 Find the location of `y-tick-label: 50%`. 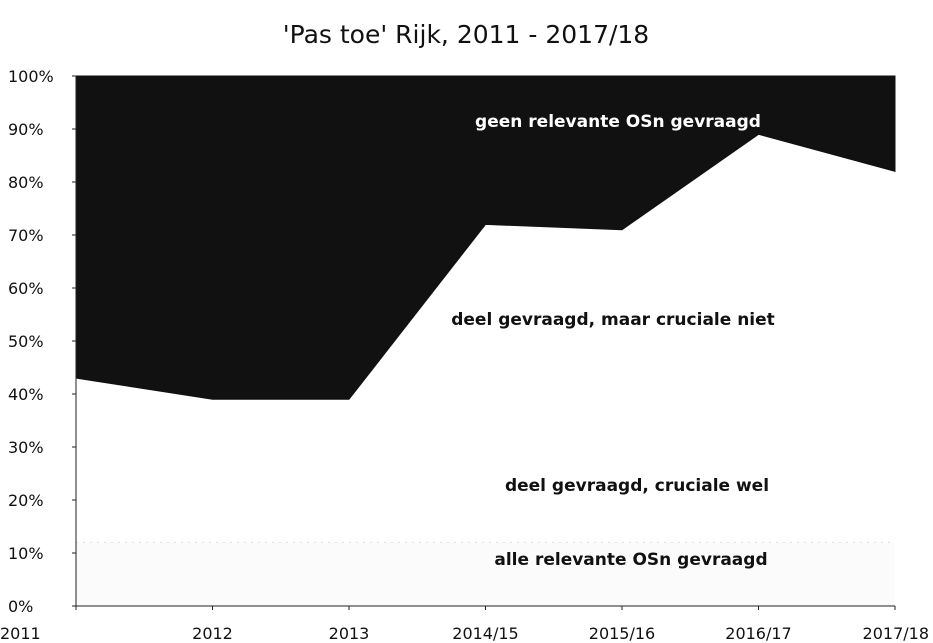

y-tick-label: 50% is located at coordinates (26, 341).